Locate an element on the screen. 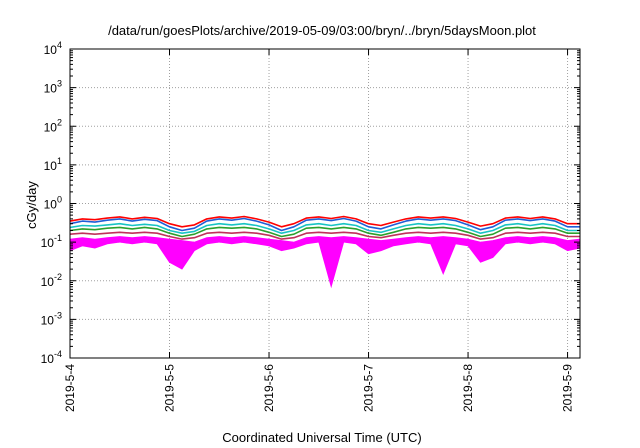 Image resolution: width=640 pixels, height=448 pixels. y-tick-label: 10⁻⁴ is located at coordinates (51, 357).